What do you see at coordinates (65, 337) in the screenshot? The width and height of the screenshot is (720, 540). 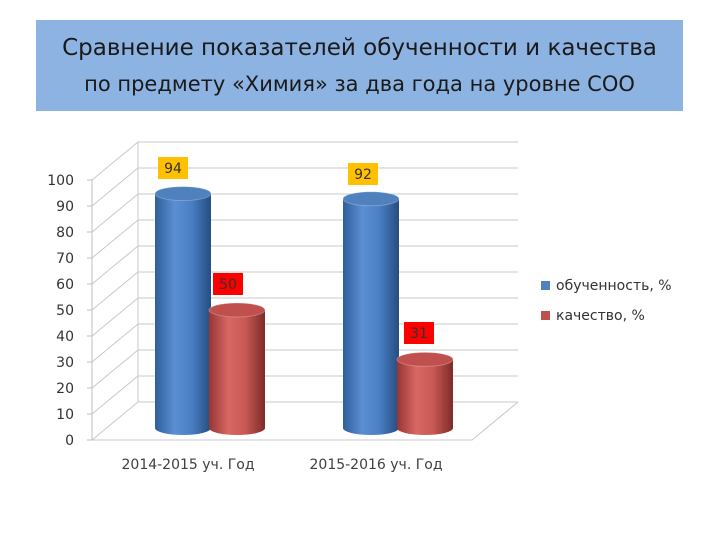 I see `y-tick-label: 40` at bounding box center [65, 337].